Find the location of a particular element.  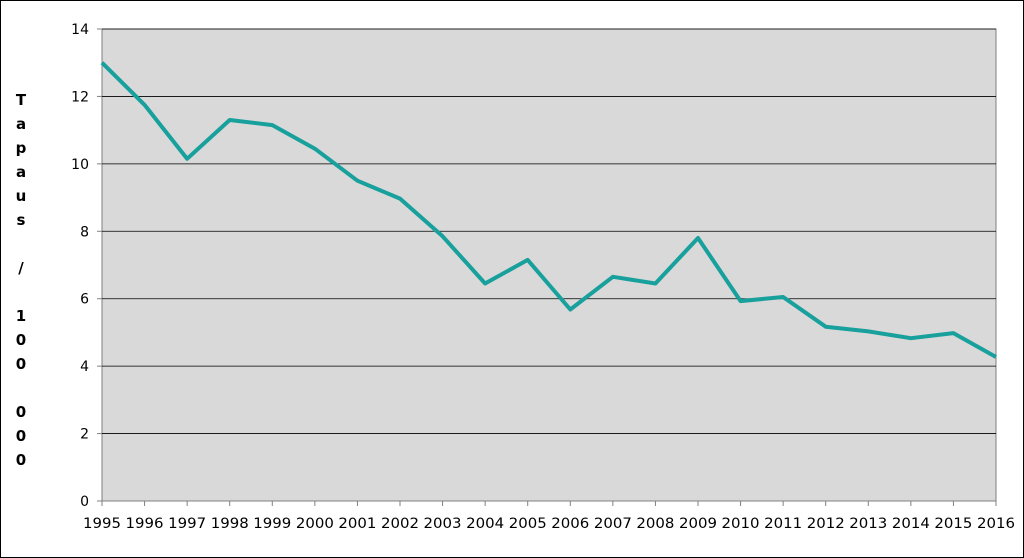

y-tick-label: 6 is located at coordinates (84, 300).